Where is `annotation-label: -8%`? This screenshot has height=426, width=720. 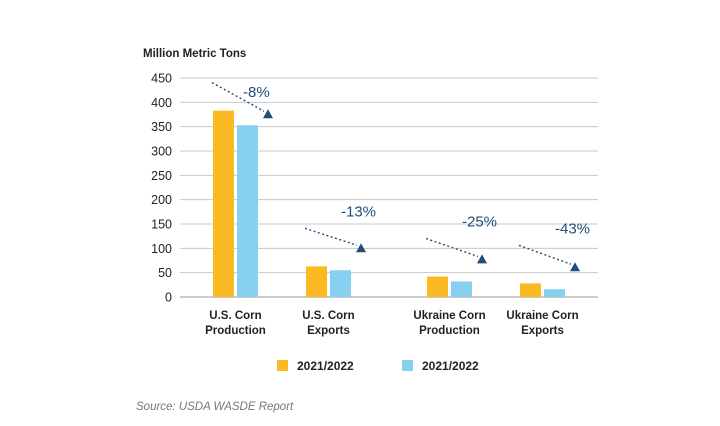 annotation-label: -8% is located at coordinates (256, 92).